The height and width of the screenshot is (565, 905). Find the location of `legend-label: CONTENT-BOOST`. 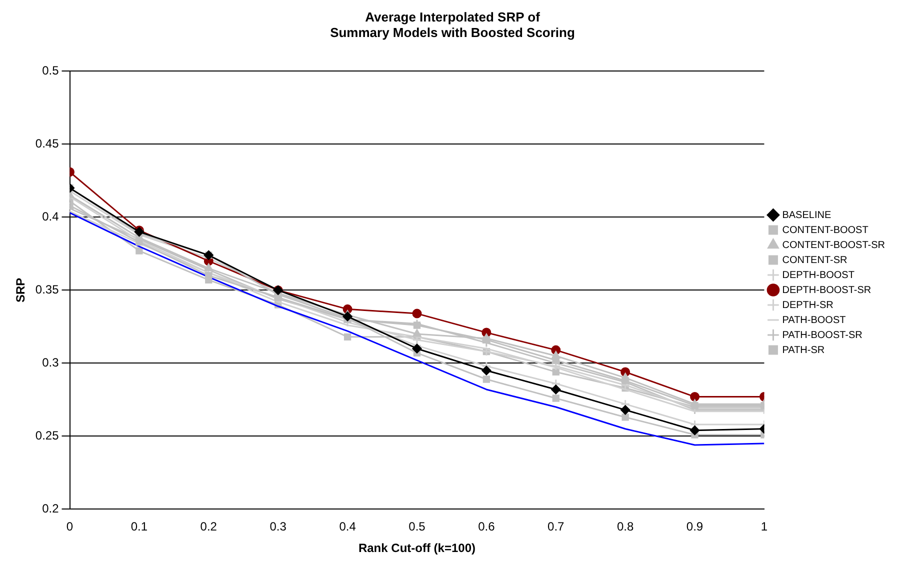

legend-label: CONTENT-BOOST is located at coordinates (825, 230).